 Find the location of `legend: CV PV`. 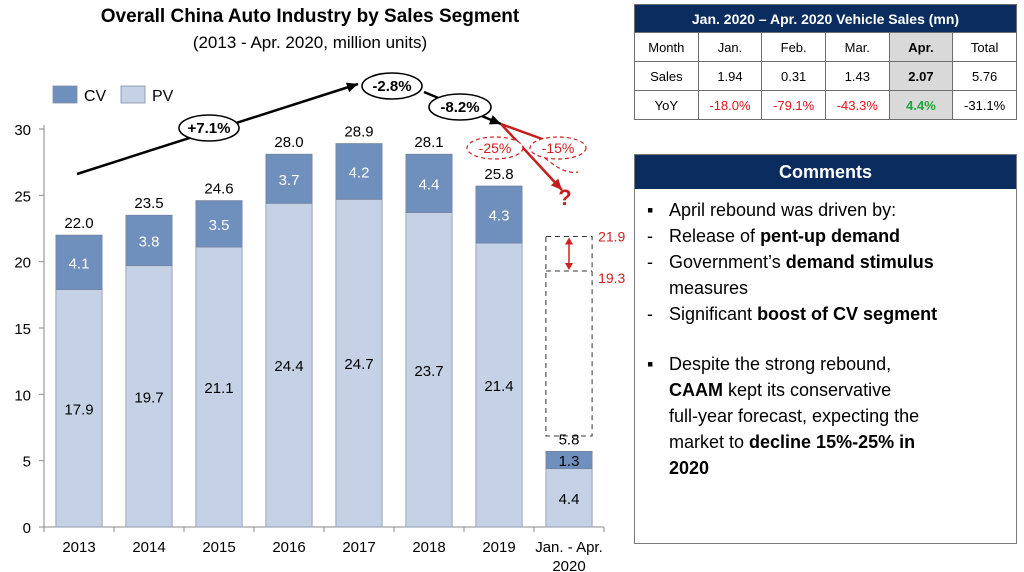

legend: CV PV is located at coordinates (113, 95).